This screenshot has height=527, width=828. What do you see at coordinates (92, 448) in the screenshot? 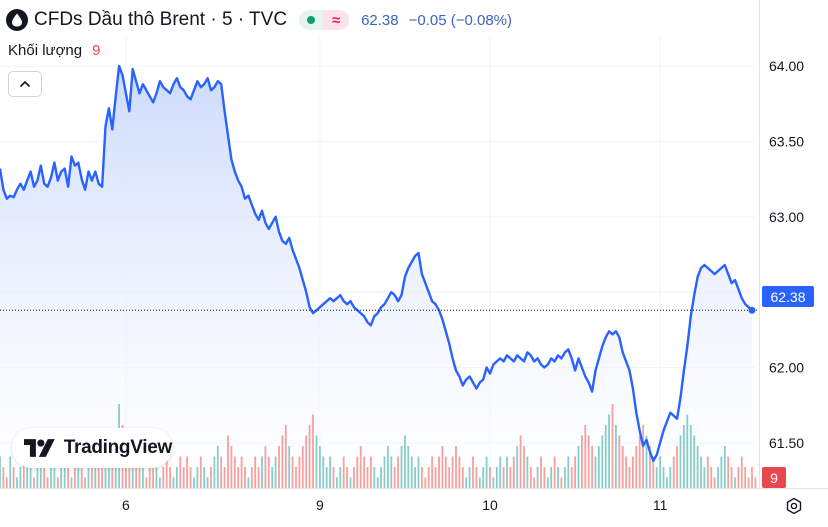
I see `tradingview-logo: TradingView` at bounding box center [92, 448].